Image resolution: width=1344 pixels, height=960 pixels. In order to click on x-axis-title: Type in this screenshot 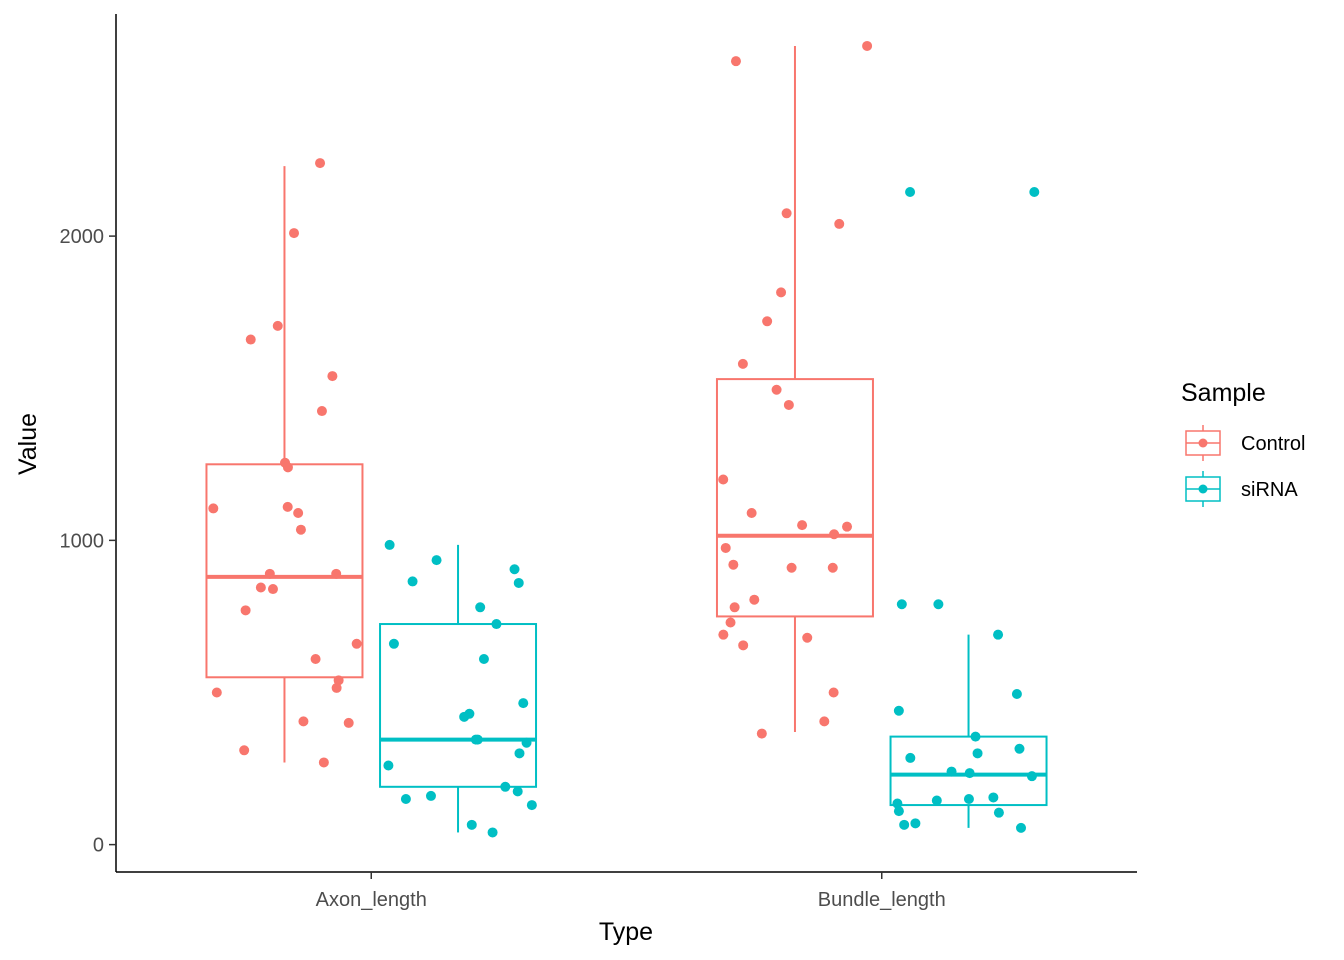, I will do `click(626, 932)`.